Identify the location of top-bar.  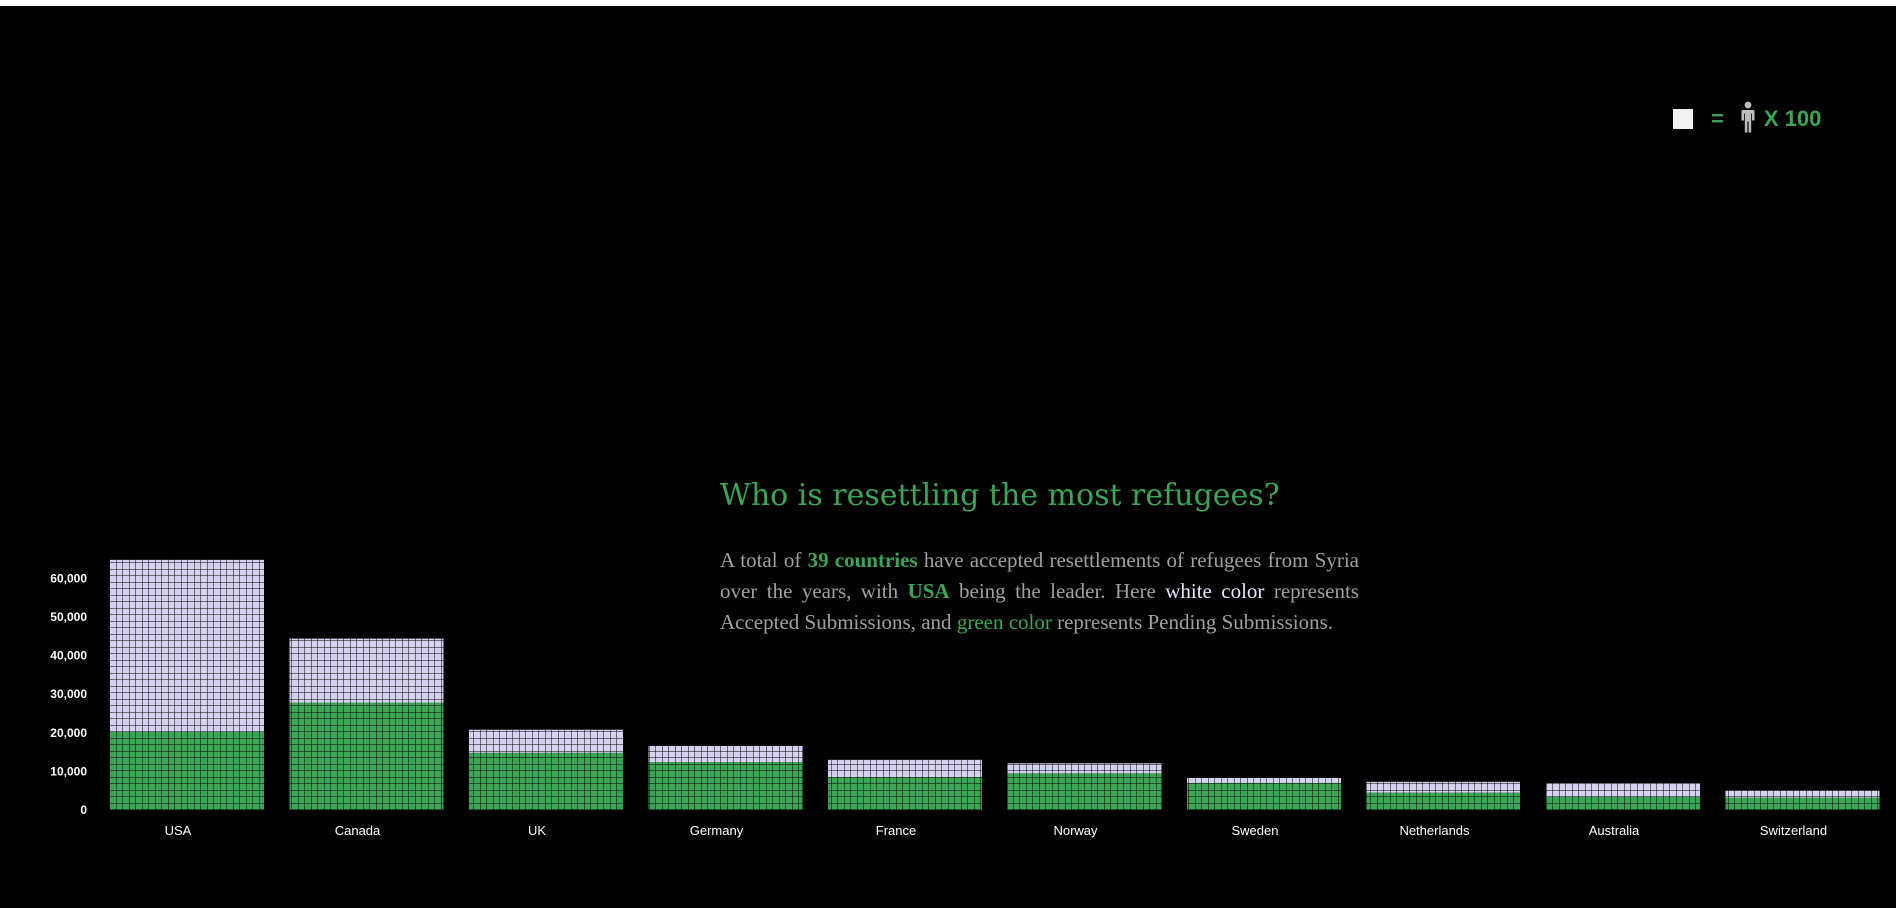
(948, 3).